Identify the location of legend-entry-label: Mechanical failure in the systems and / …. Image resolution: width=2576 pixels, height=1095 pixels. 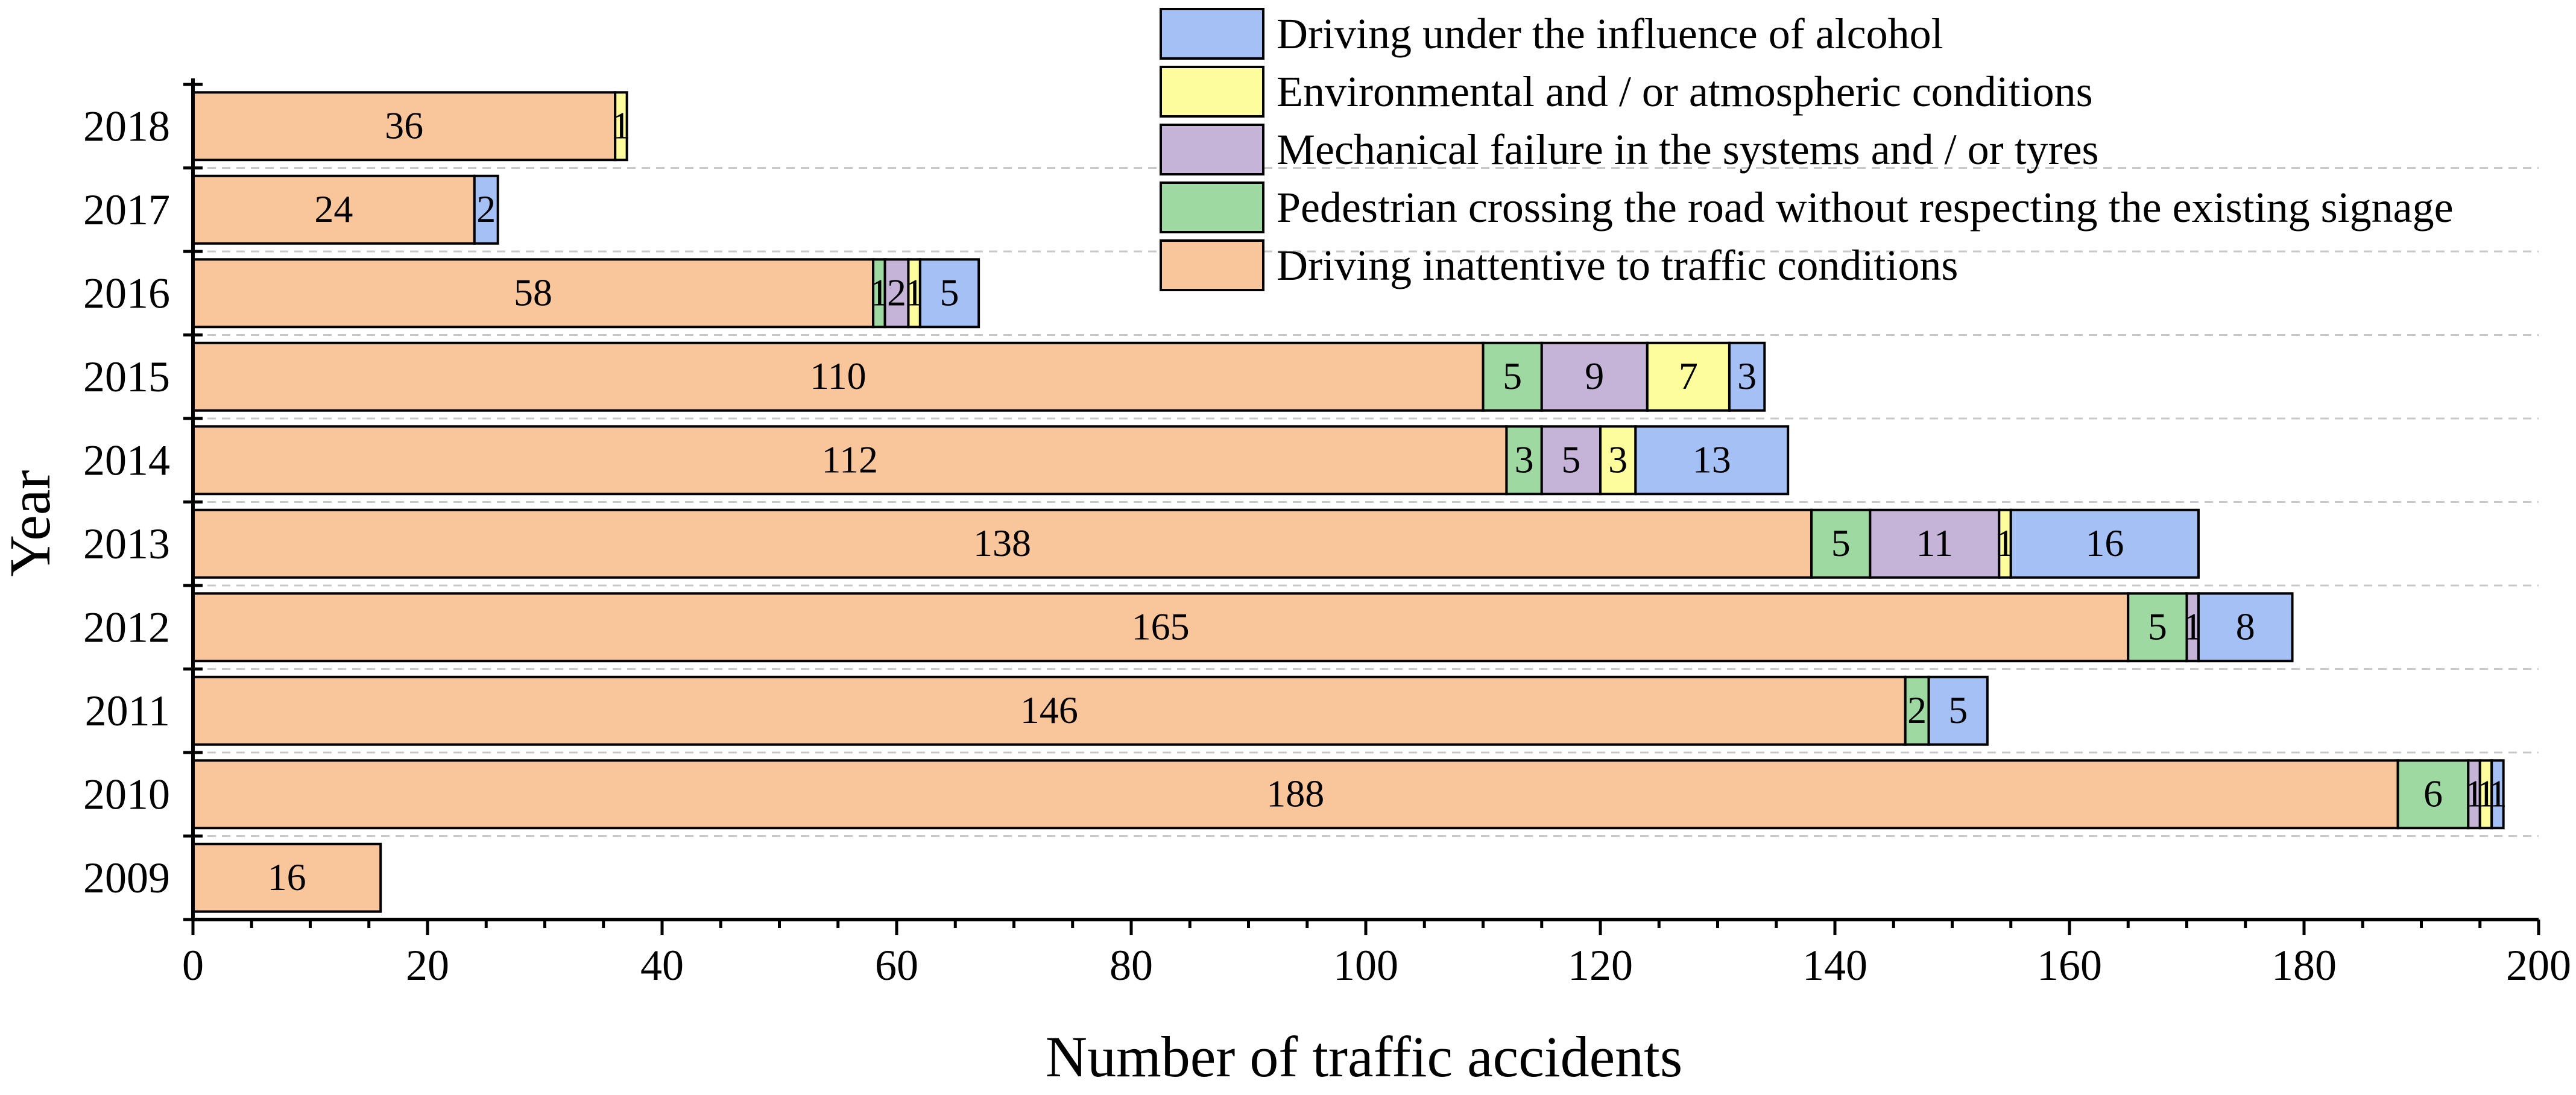
(1688, 149).